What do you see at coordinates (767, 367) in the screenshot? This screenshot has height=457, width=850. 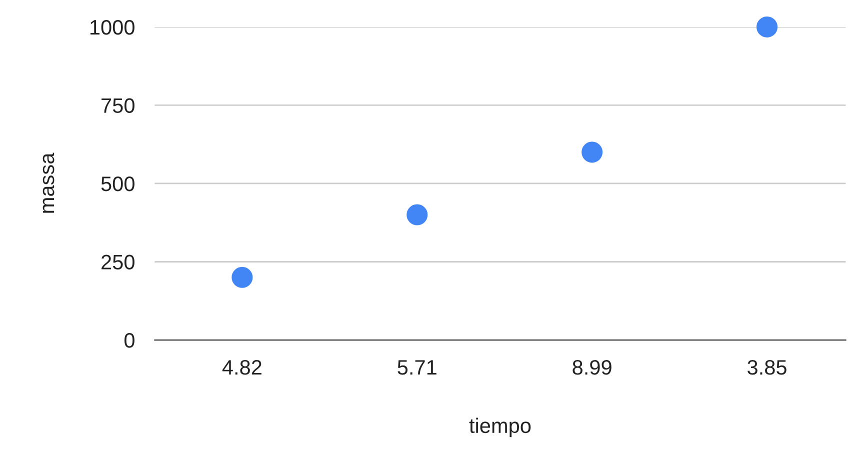 I see `x-tick-label: 3.85` at bounding box center [767, 367].